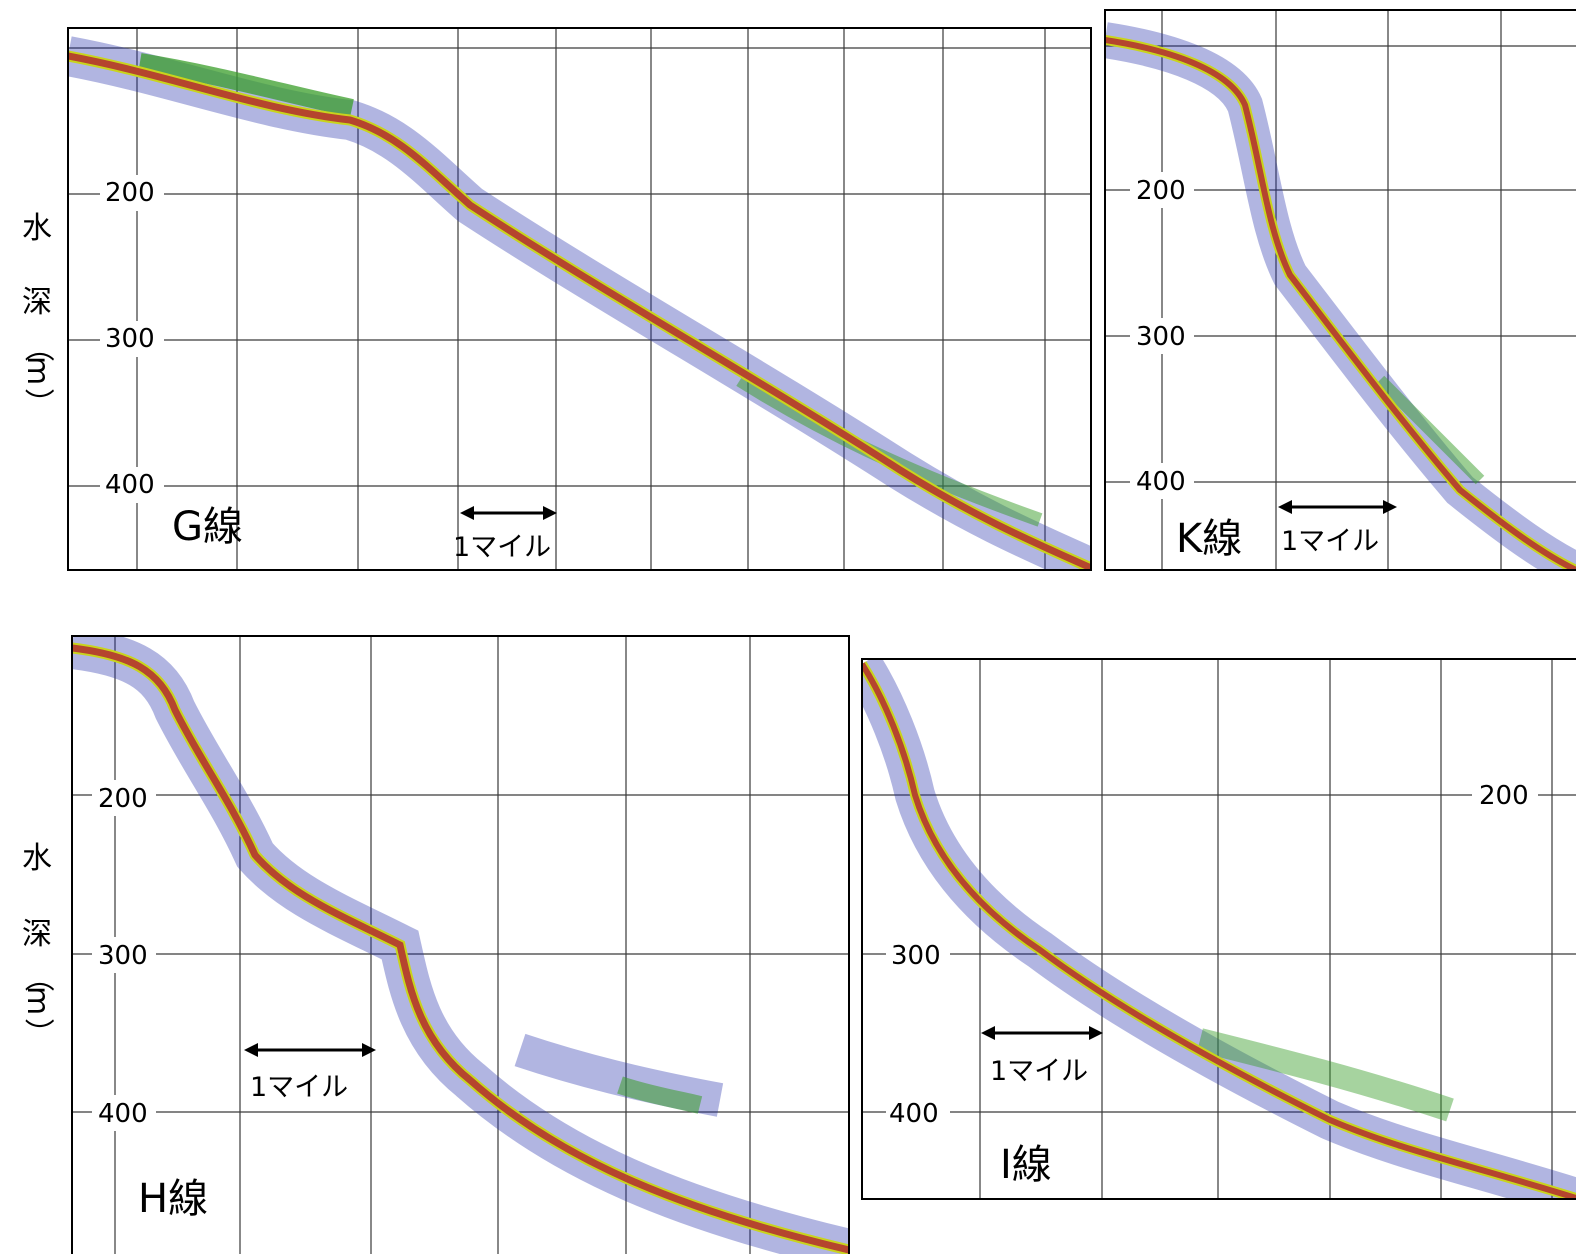 The image size is (1576, 1254). What do you see at coordinates (914, 1114) in the screenshot?
I see `panel-i-tick-400: 400` at bounding box center [914, 1114].